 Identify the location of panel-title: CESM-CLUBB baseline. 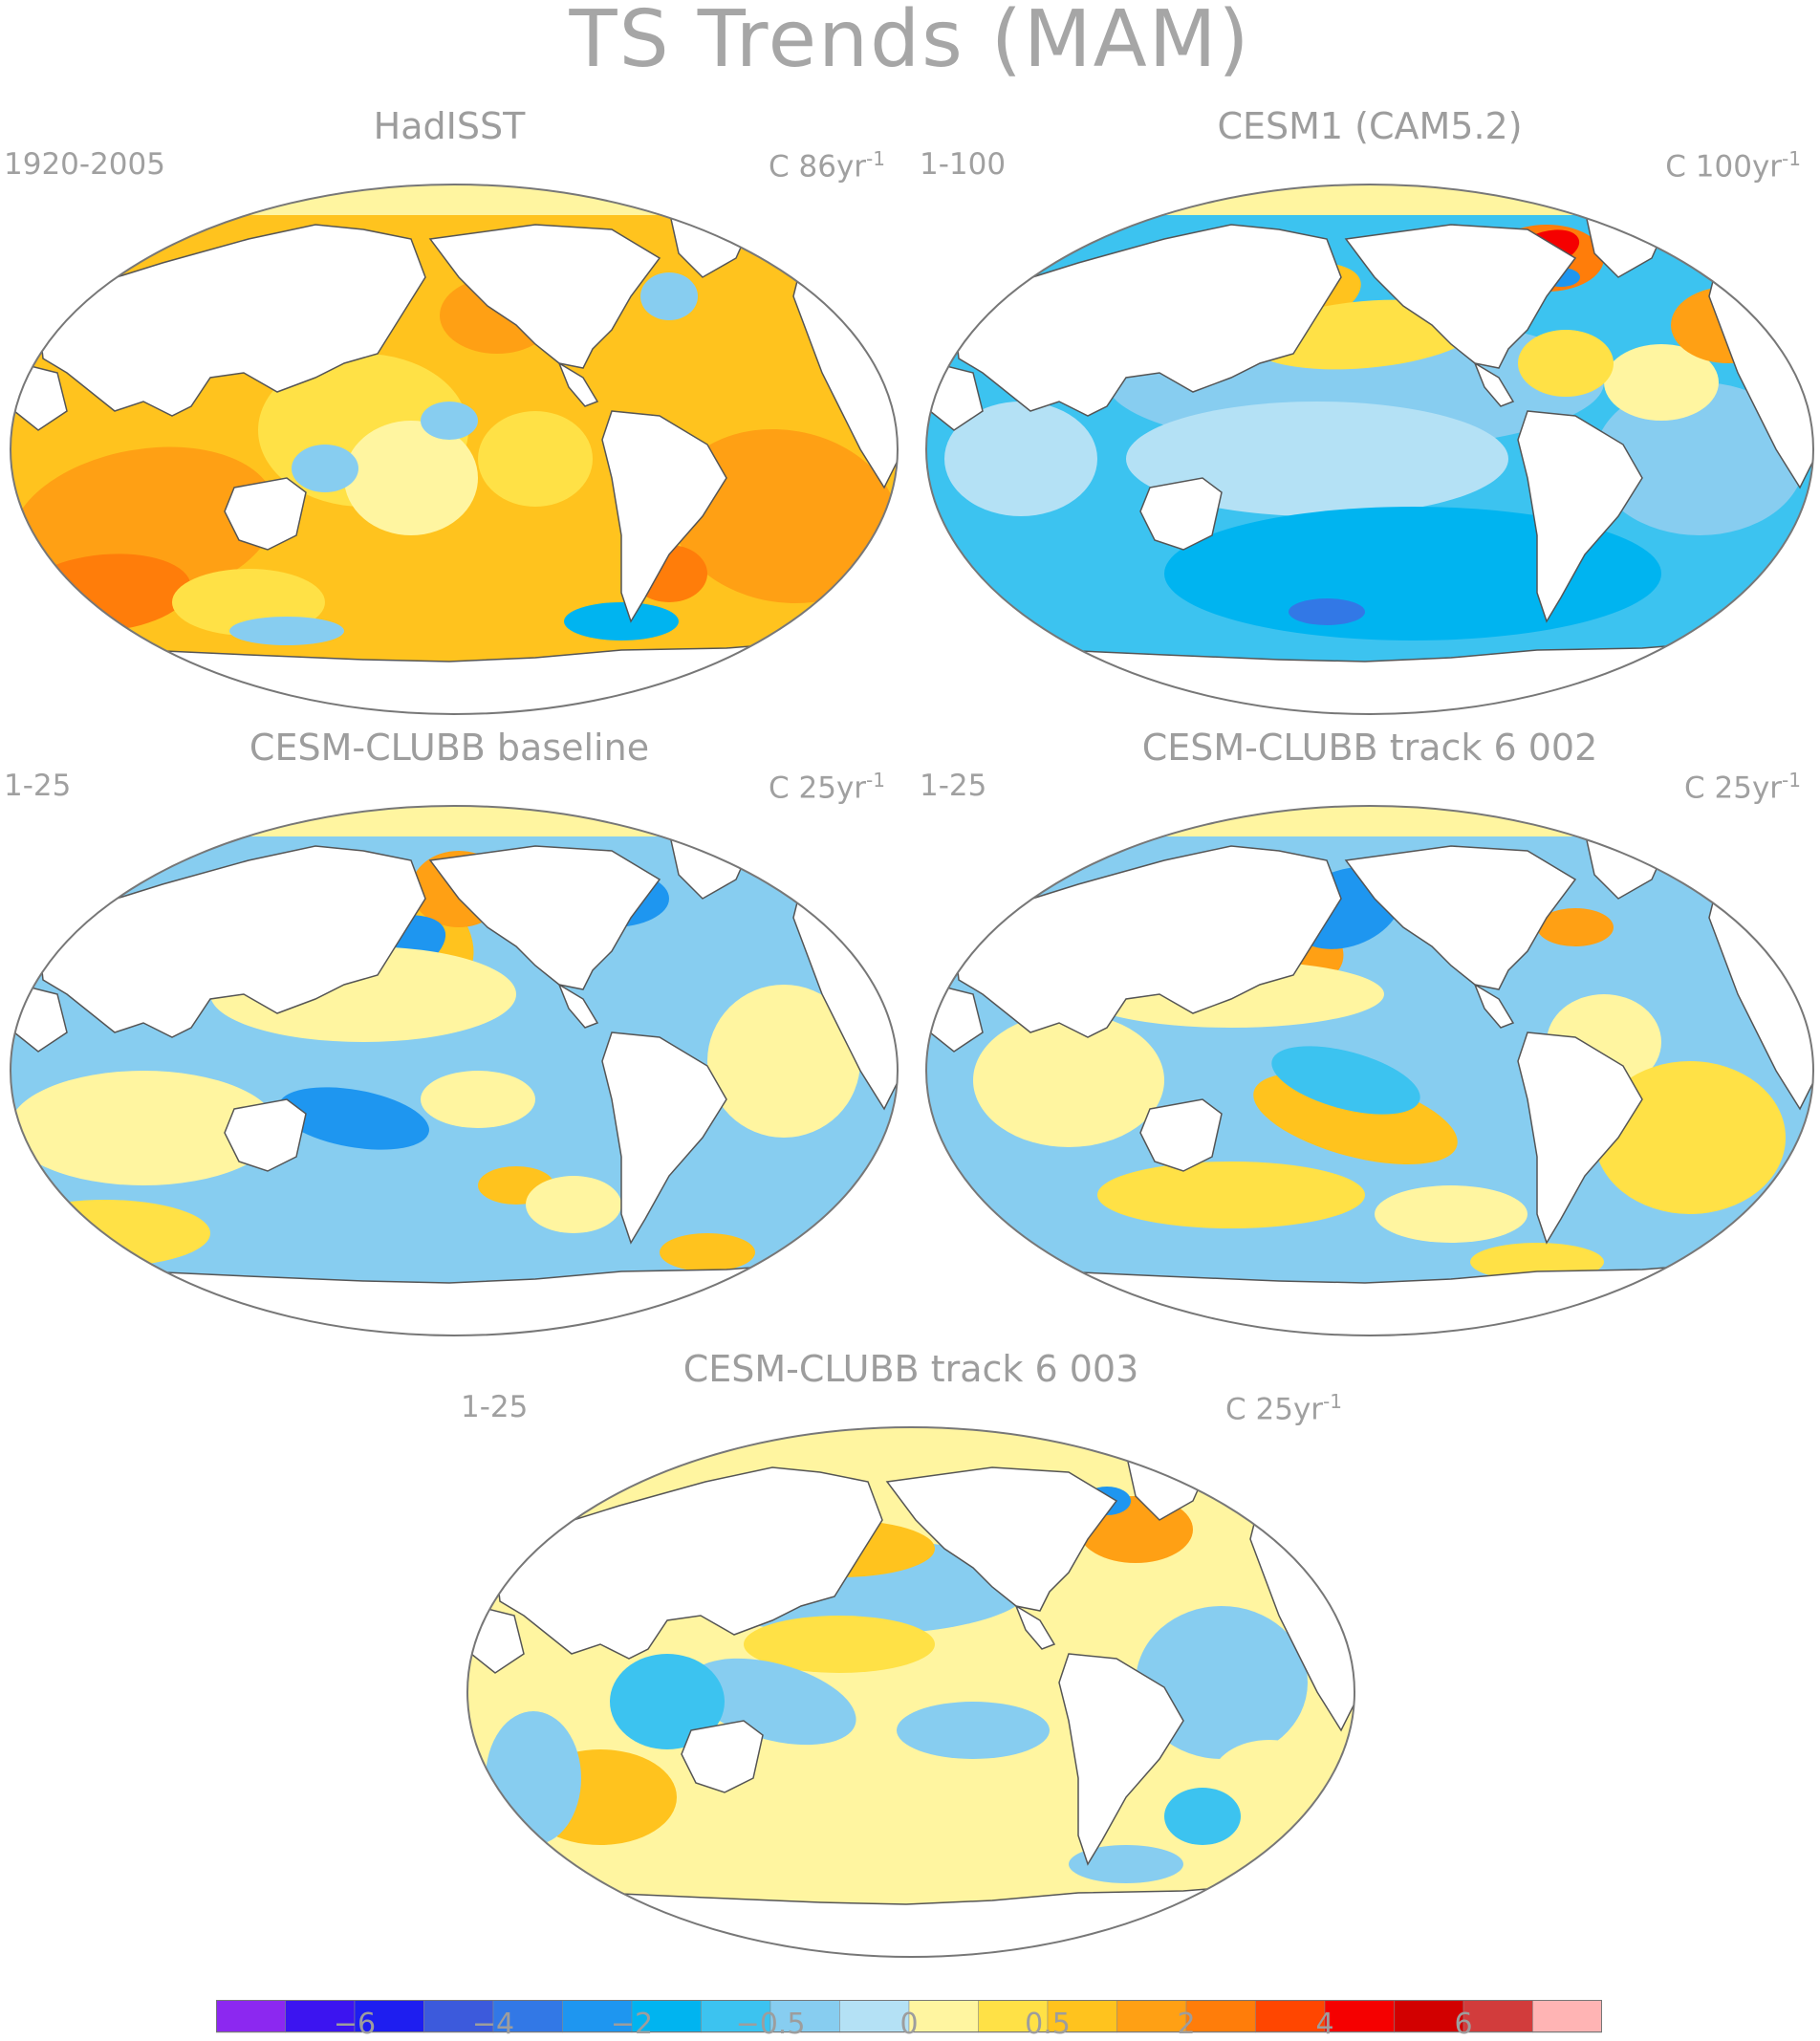
(449, 748).